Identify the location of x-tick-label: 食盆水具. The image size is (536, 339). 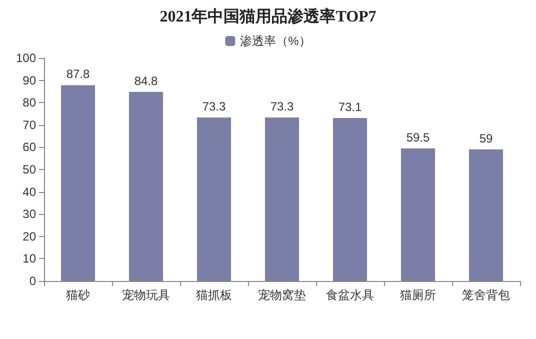
(350, 295).